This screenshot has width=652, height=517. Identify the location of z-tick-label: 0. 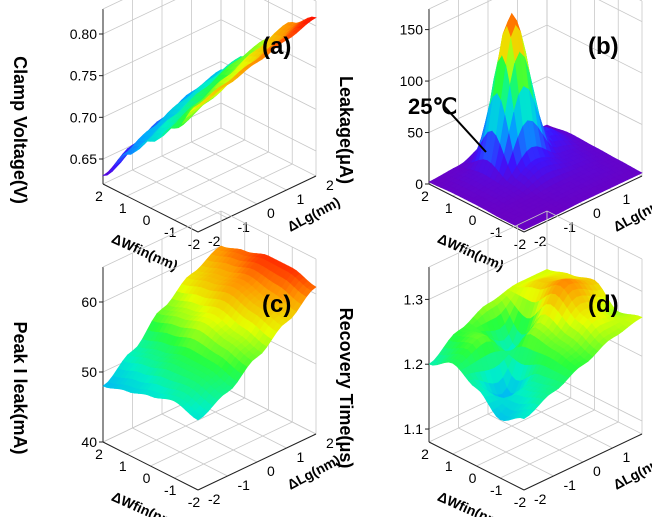
(419, 184).